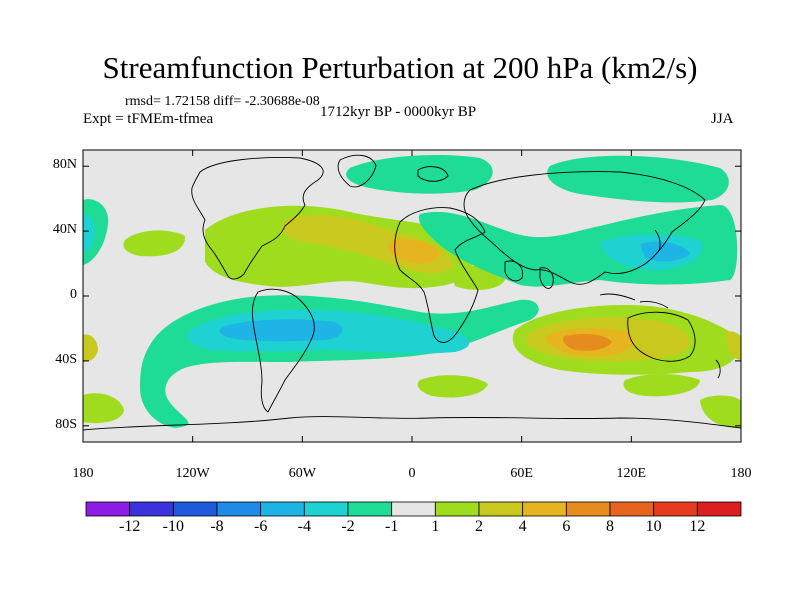 This screenshot has height=600, width=800. Describe the element at coordinates (90, 348) in the screenshot. I see `positive-anomaly-west-edge` at that location.